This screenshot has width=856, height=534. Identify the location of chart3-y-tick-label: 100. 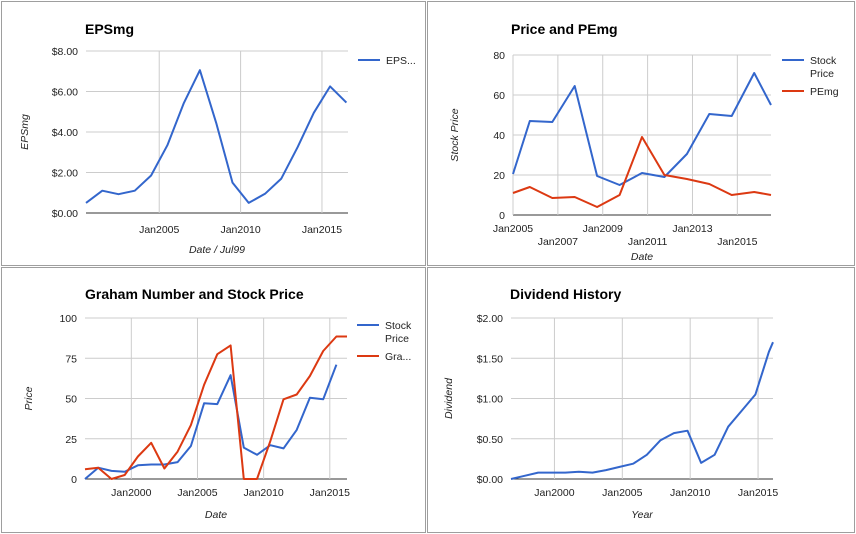
(68, 319).